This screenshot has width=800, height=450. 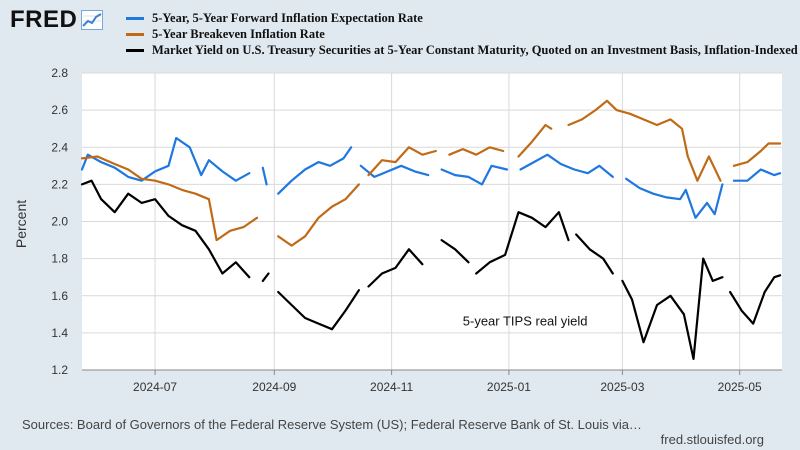 I want to click on y-tick-label: 2.4, so click(x=59, y=147).